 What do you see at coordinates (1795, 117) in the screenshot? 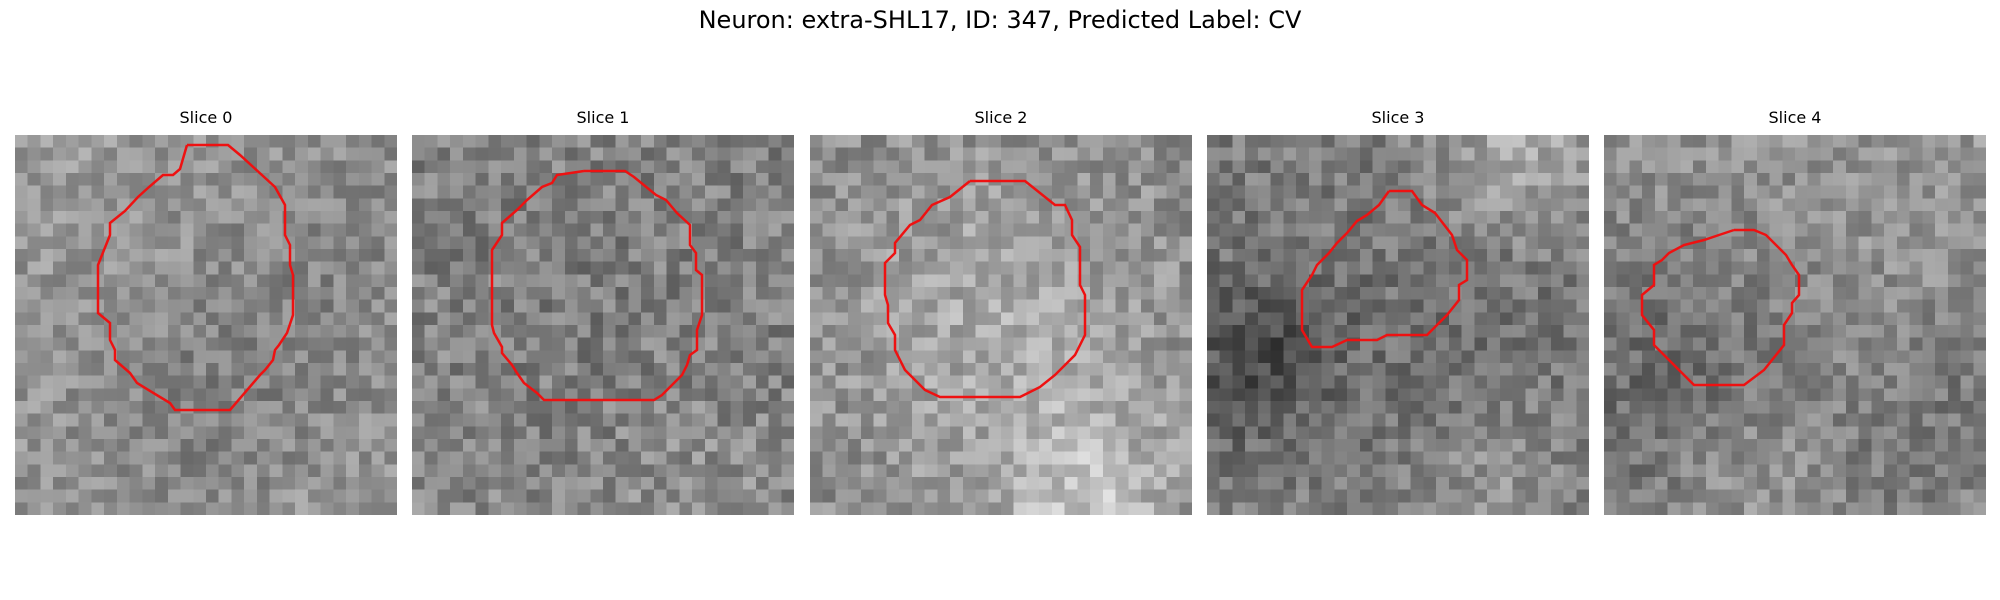
I see `slice-title: Slice 4` at bounding box center [1795, 117].